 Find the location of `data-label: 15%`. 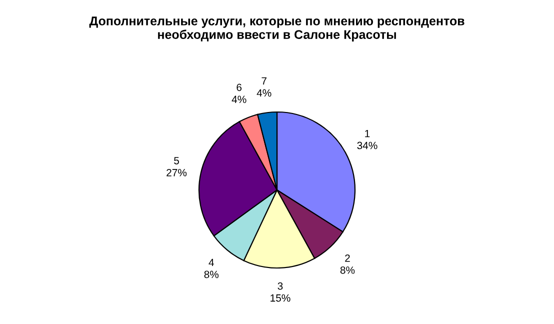

data-label: 15% is located at coordinates (280, 298).